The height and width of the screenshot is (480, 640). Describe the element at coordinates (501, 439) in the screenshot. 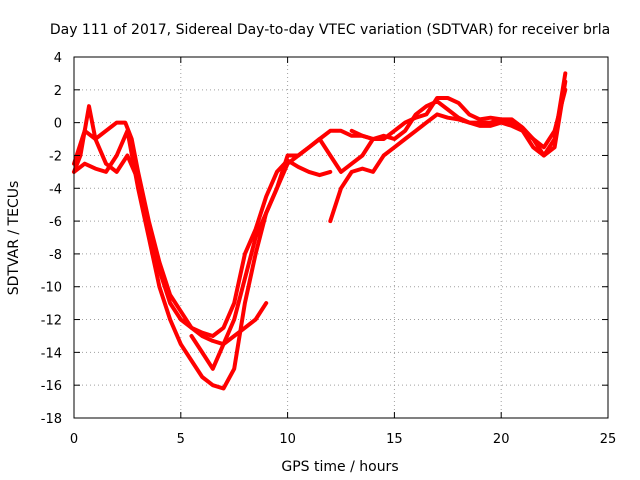

I see `x-tick-label: 20` at that location.